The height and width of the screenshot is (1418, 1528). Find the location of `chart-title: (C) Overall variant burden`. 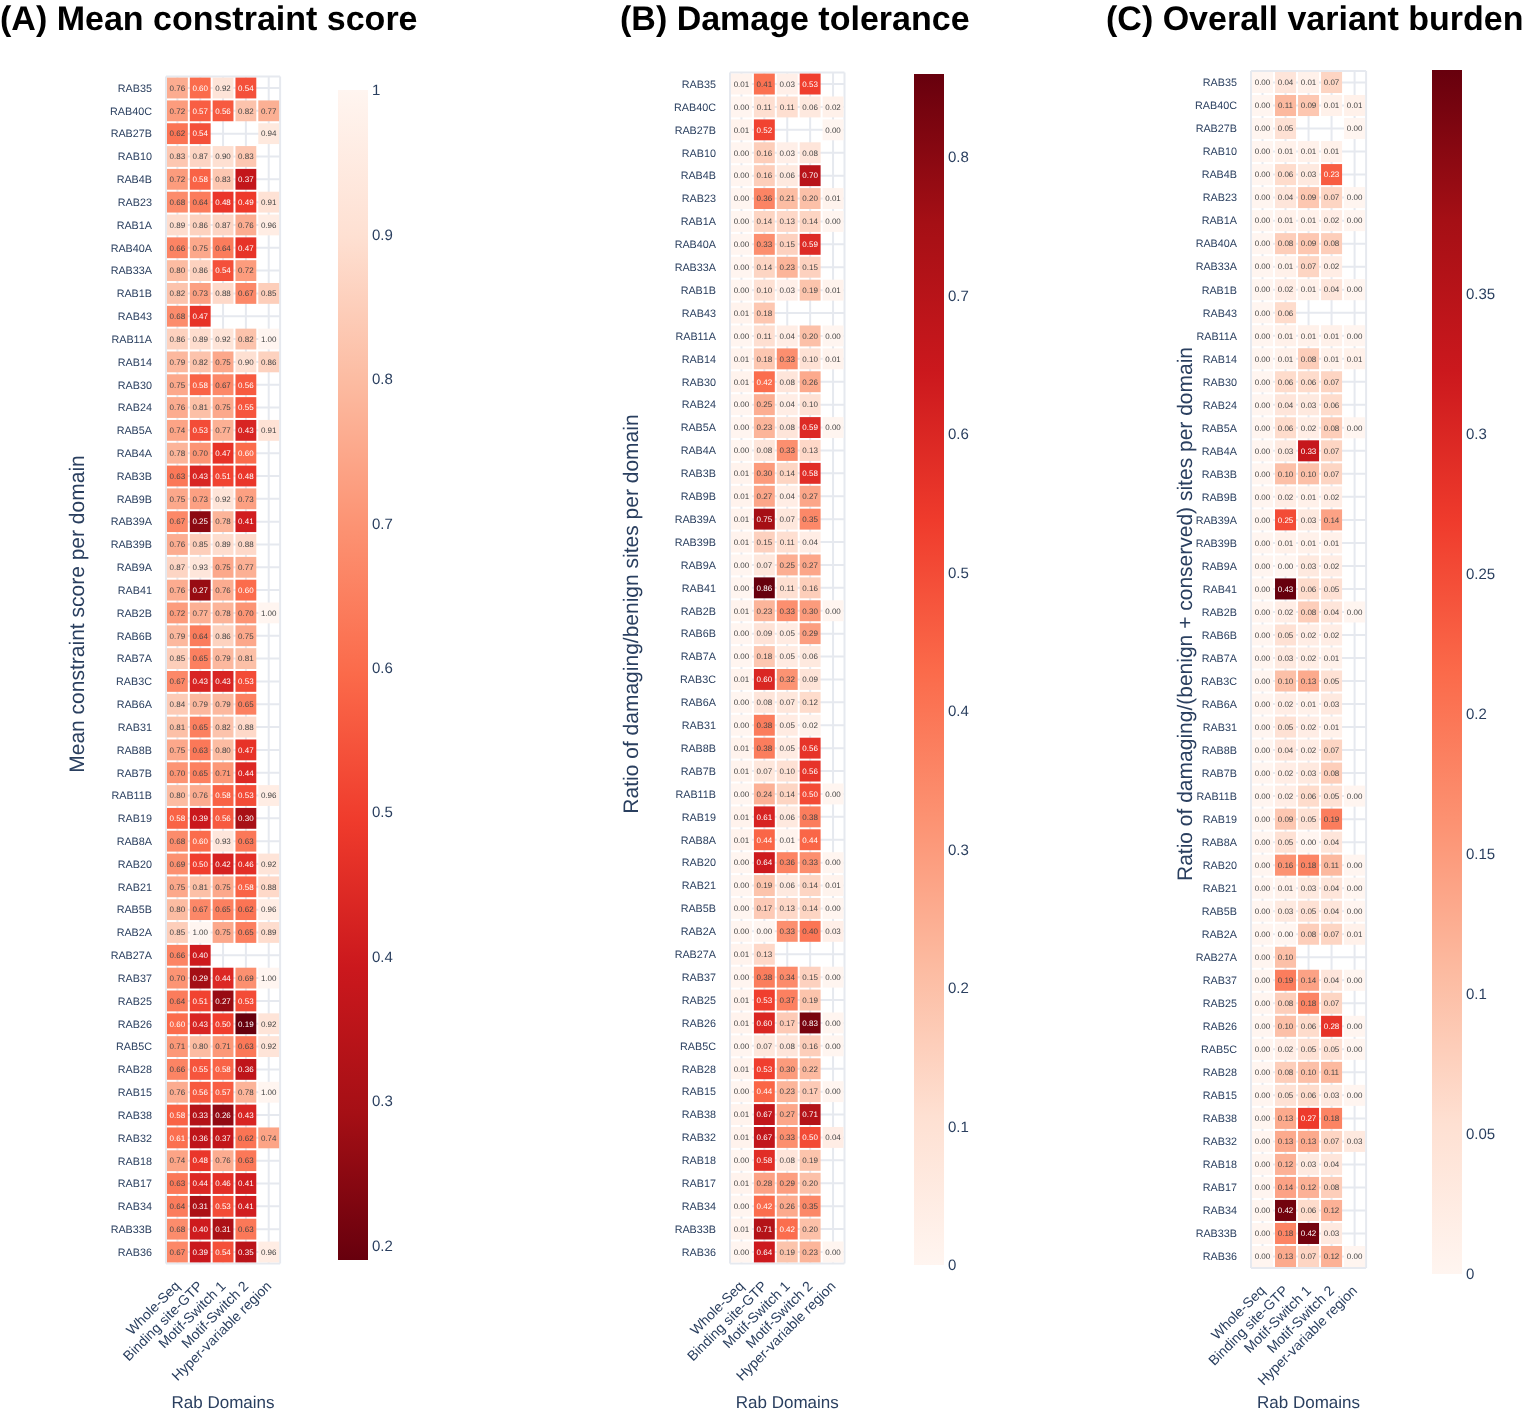

chart-title: (C) Overall variant burden is located at coordinates (1315, 20).